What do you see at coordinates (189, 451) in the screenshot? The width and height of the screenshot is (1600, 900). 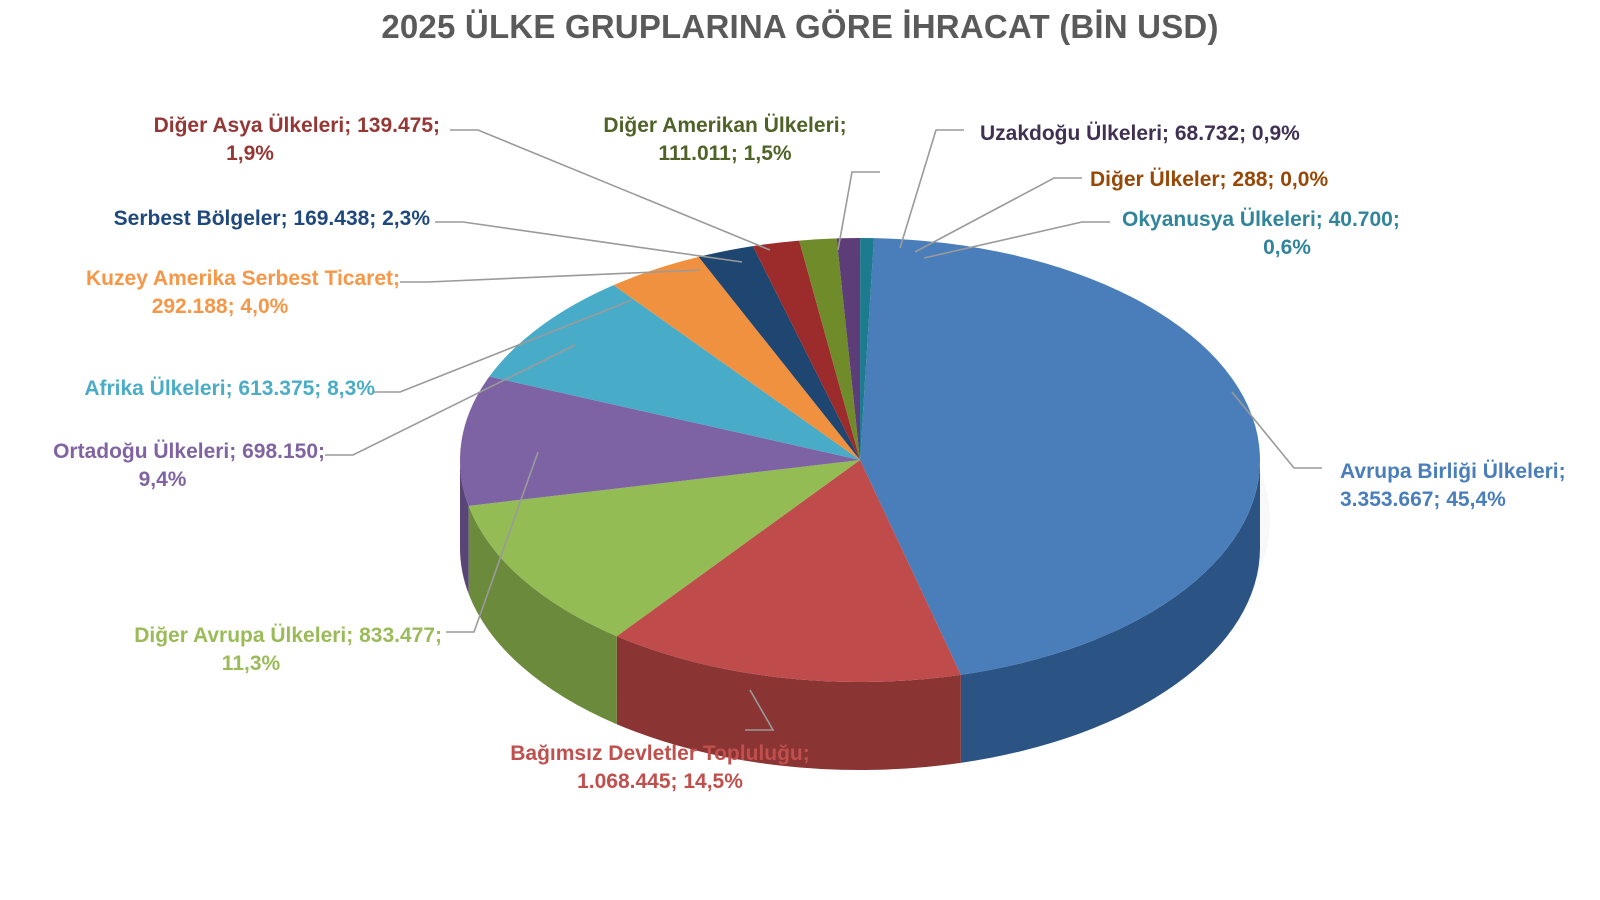 I see `label-ortadogu-line1: Ortadoğu Ülkeleri; 698.150;` at bounding box center [189, 451].